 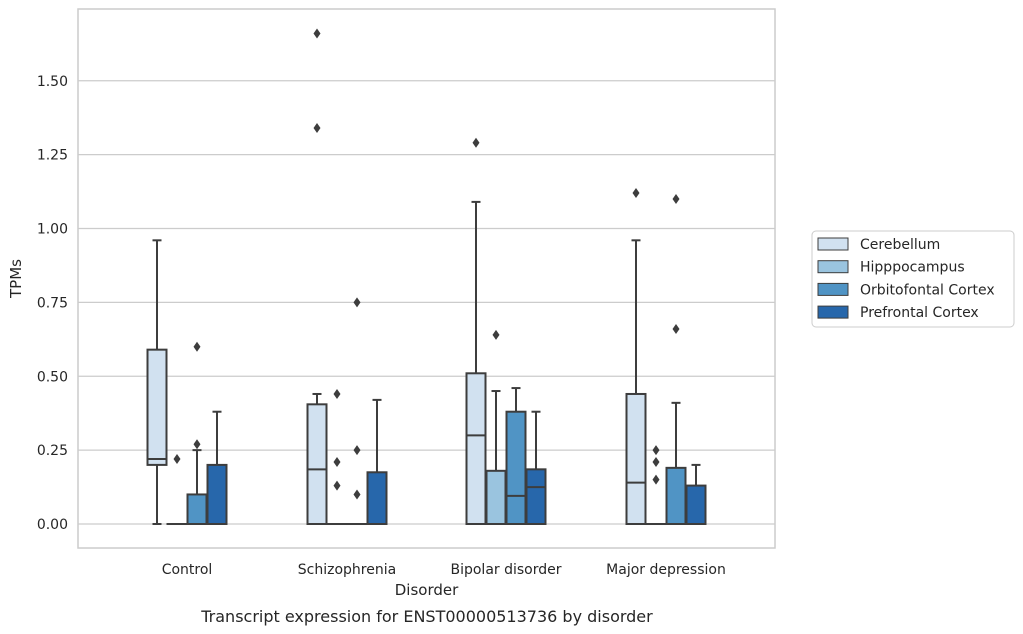 I want to click on legend-label: Prefrontal Cortex, so click(x=919, y=313).